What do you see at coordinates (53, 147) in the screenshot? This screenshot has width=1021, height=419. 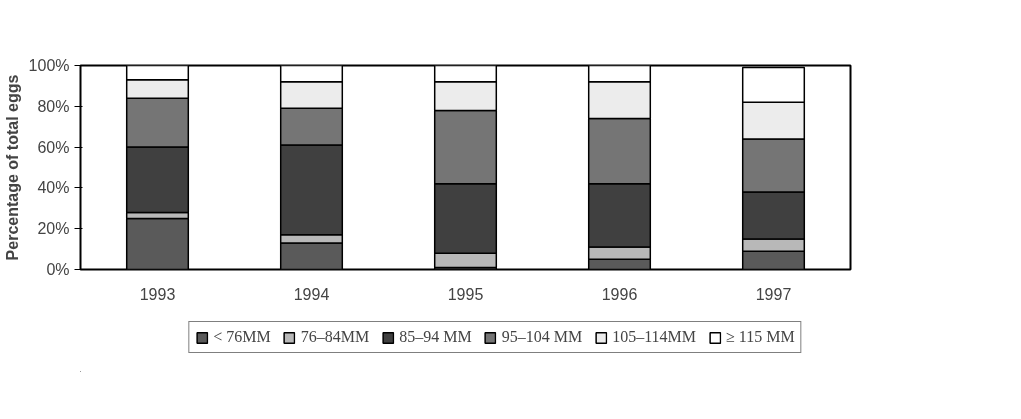 I see `y-tick-label: 60%` at bounding box center [53, 147].